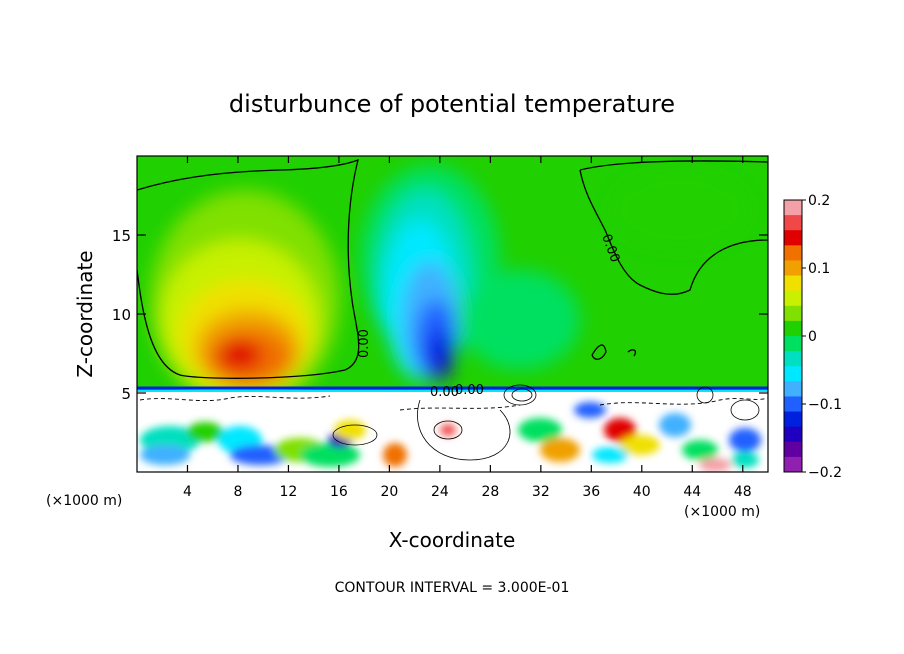 Image resolution: width=904 pixels, height=654 pixels. What do you see at coordinates (121, 236) in the screenshot?
I see `y-tick-label-2: 15` at bounding box center [121, 236].